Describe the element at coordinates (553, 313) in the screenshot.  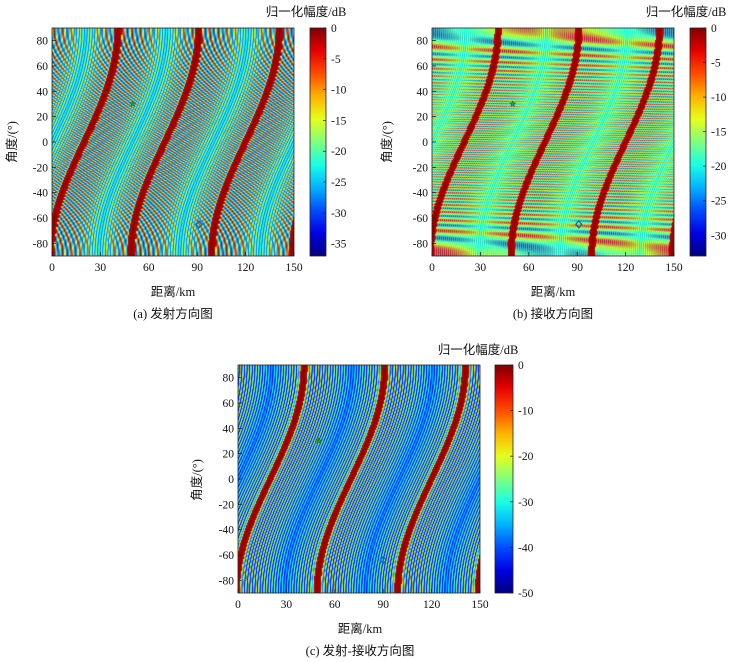
I see `caption-b: (b) 接收方向图` at that location.